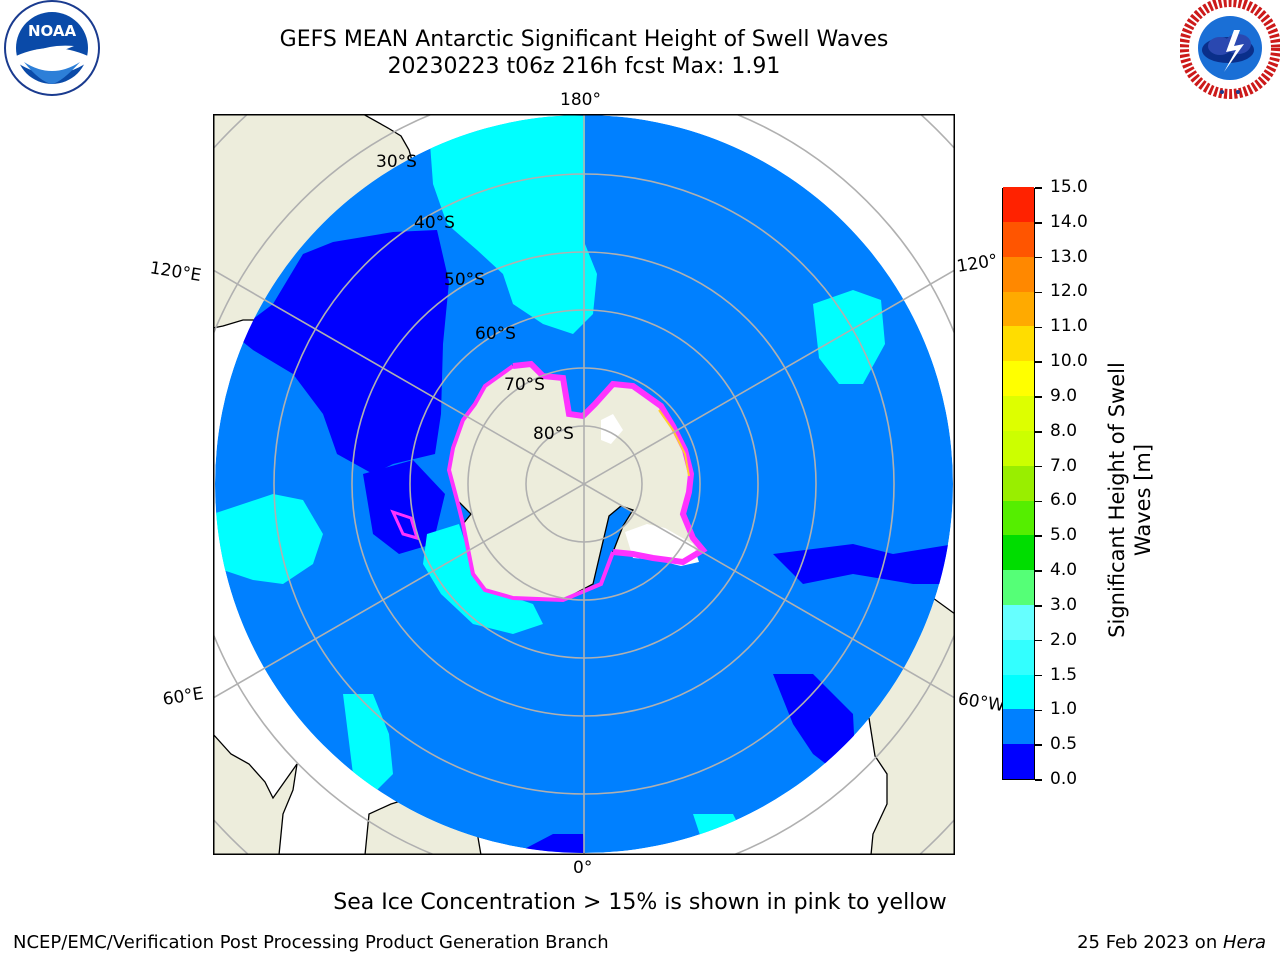 This screenshot has width=1280, height=960. What do you see at coordinates (1069, 291) in the screenshot?
I see `colorbar-tick-label: 12.0` at bounding box center [1069, 291].